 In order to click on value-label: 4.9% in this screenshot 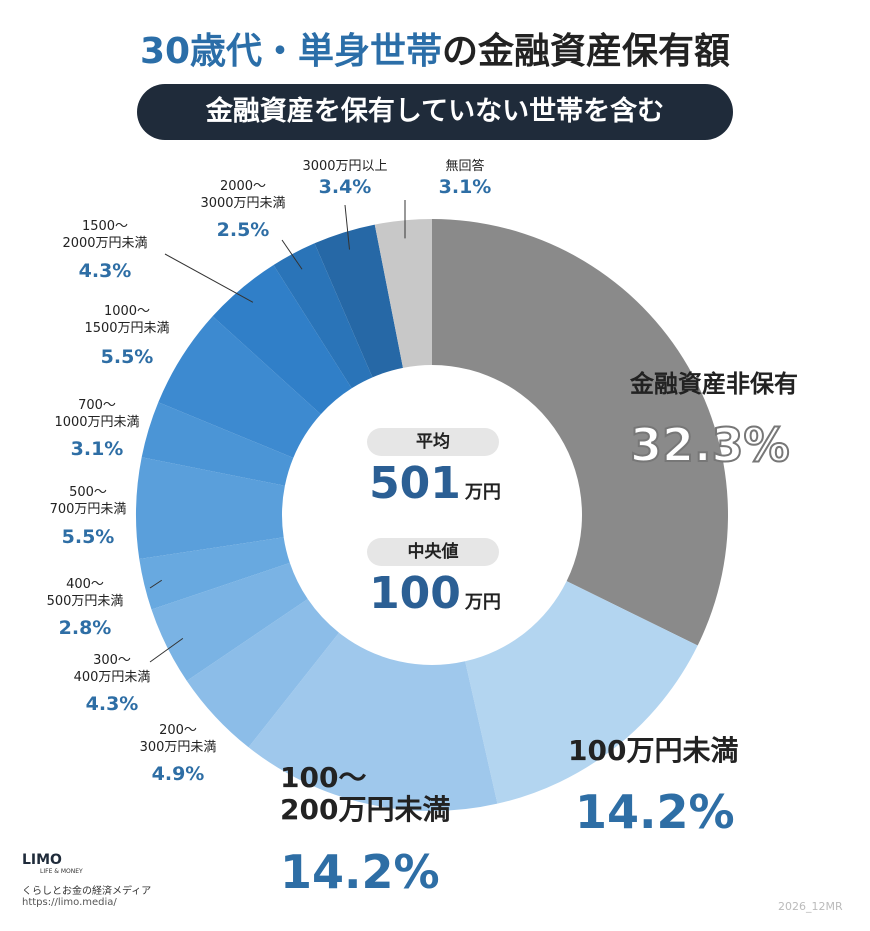, I will do `click(178, 774)`.